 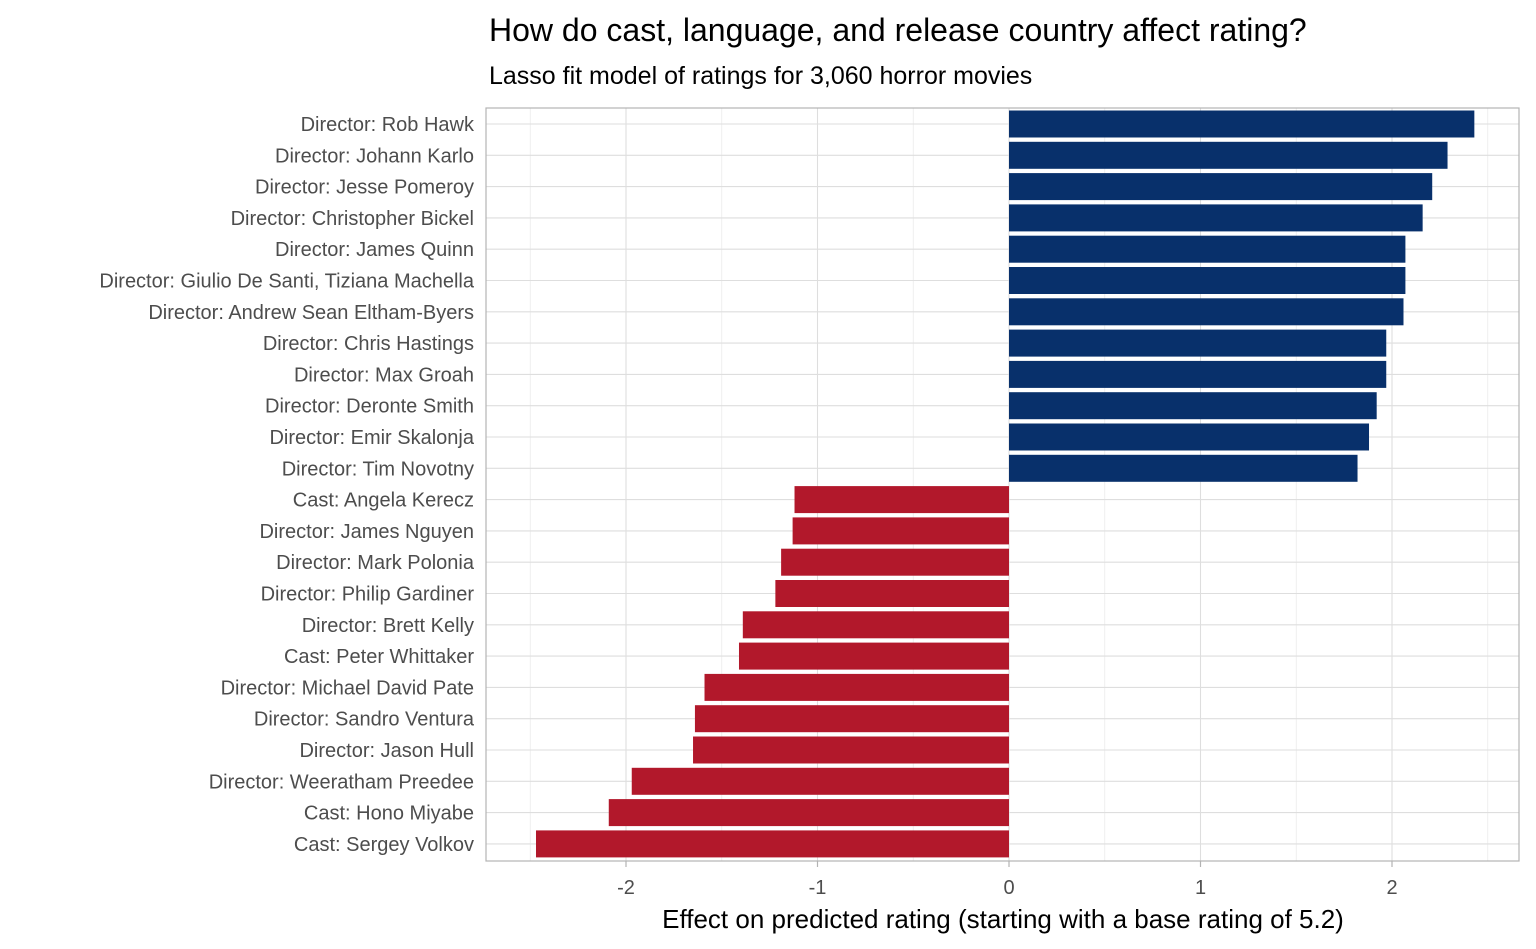 What do you see at coordinates (347, 688) in the screenshot?
I see `y-tick-label: Director: Michael David Pate` at bounding box center [347, 688].